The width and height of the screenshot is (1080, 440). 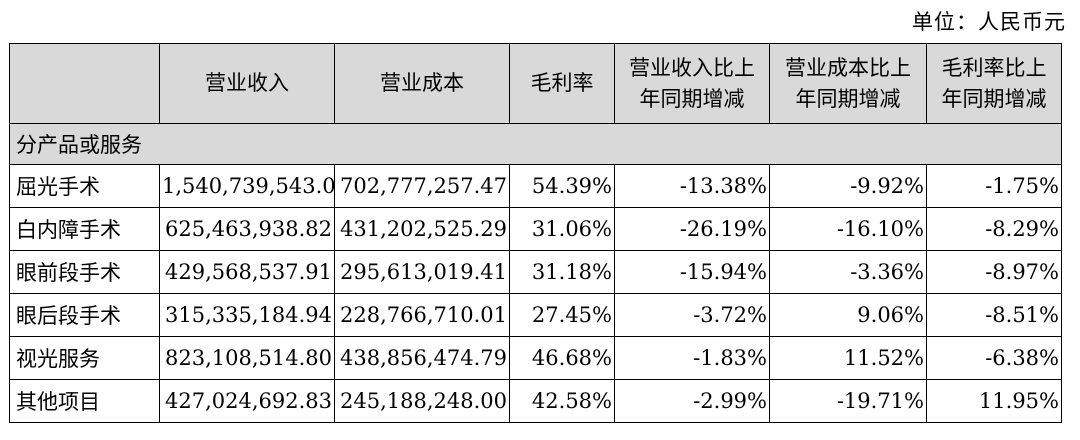 What do you see at coordinates (562, 83) in the screenshot?
I see `header-gross-margin: 毛利率` at bounding box center [562, 83].